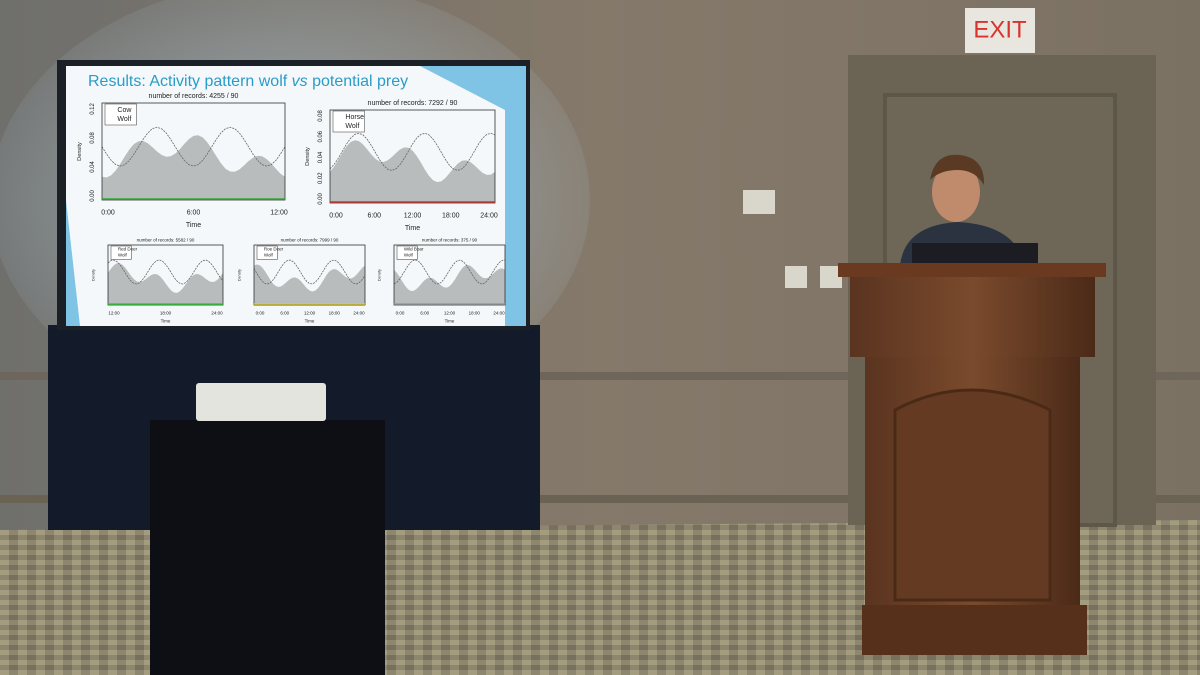  I want to click on plot-header: number of records: 4255 / 90, so click(194, 96).